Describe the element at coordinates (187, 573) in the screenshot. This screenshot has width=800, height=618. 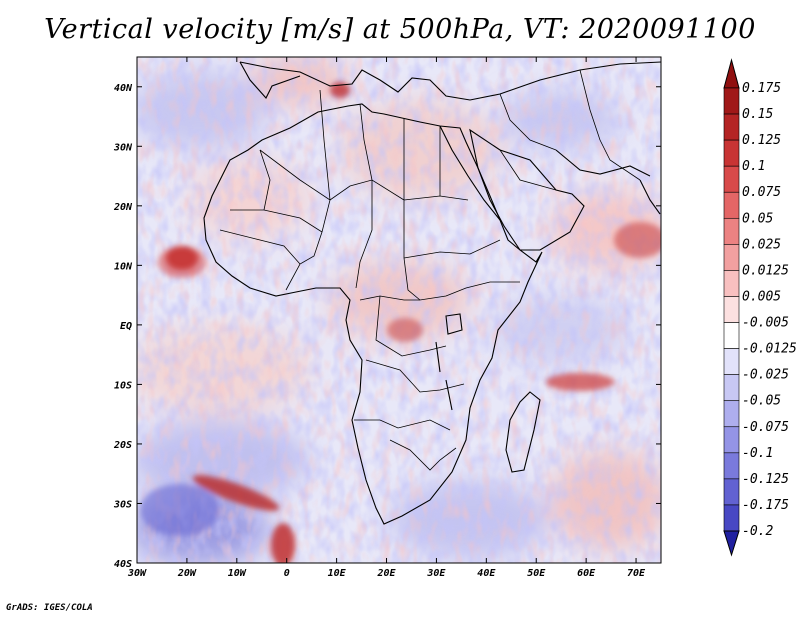
I see `lon-tick-label: 20W` at that location.